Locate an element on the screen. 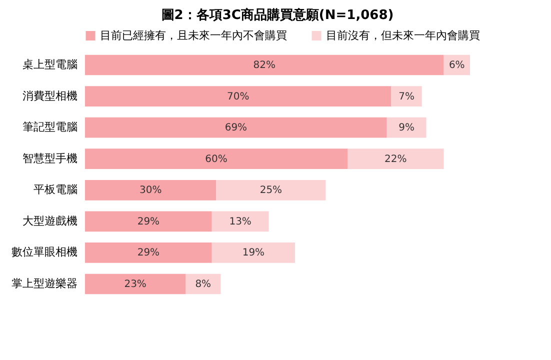 The width and height of the screenshot is (551, 360). data-label: 13% is located at coordinates (240, 222).